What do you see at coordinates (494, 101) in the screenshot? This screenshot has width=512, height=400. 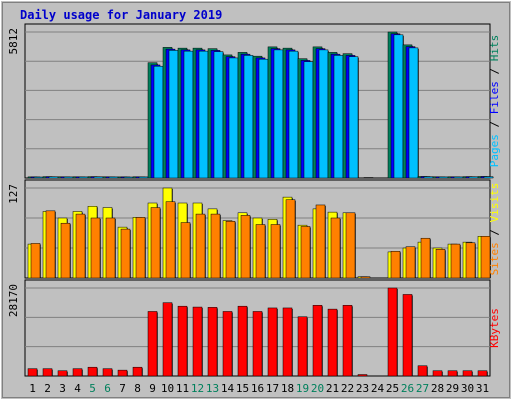 I see `legend-top: Pages / Files / Hits` at bounding box center [494, 101].